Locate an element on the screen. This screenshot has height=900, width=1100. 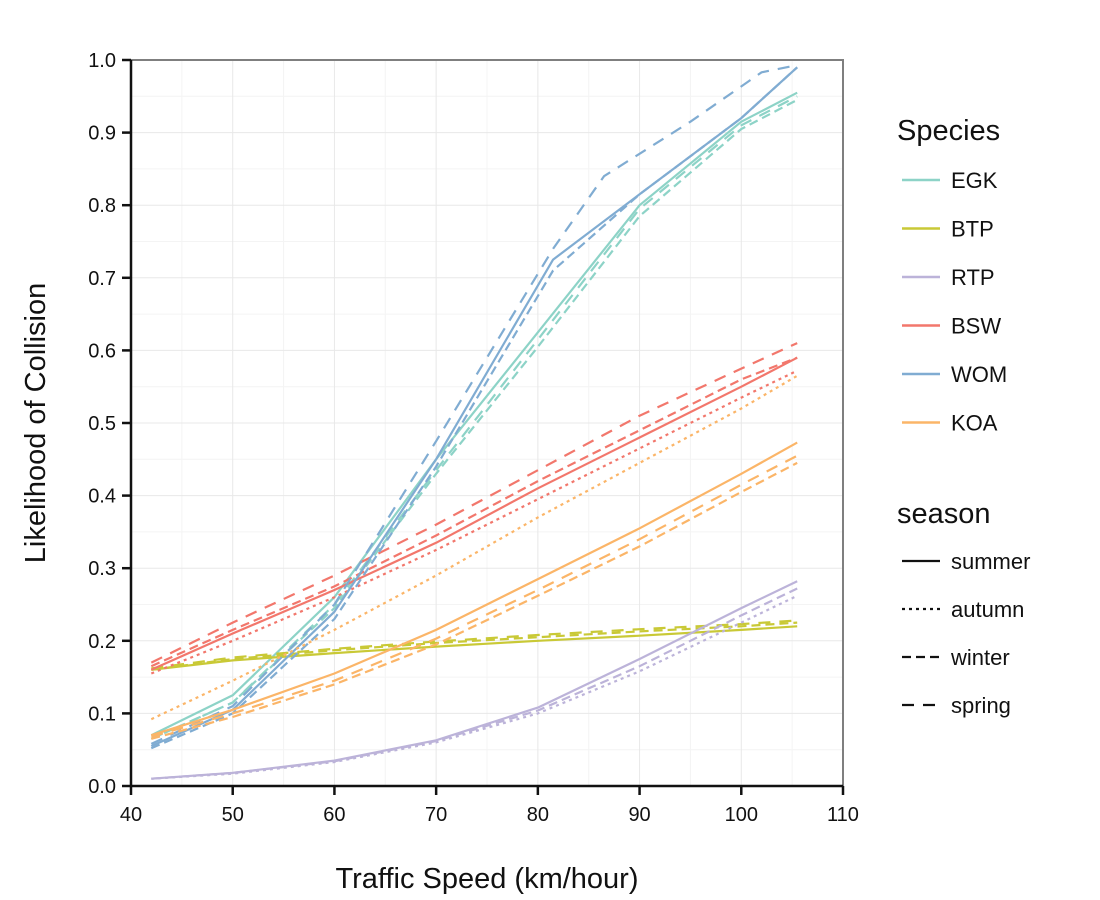
x-tick-label: 90 is located at coordinates (639, 815).